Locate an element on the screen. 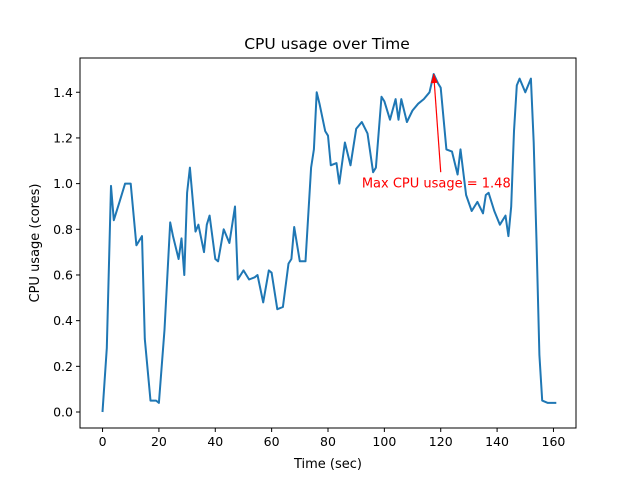  max-annotation-arrow is located at coordinates (437, 123).